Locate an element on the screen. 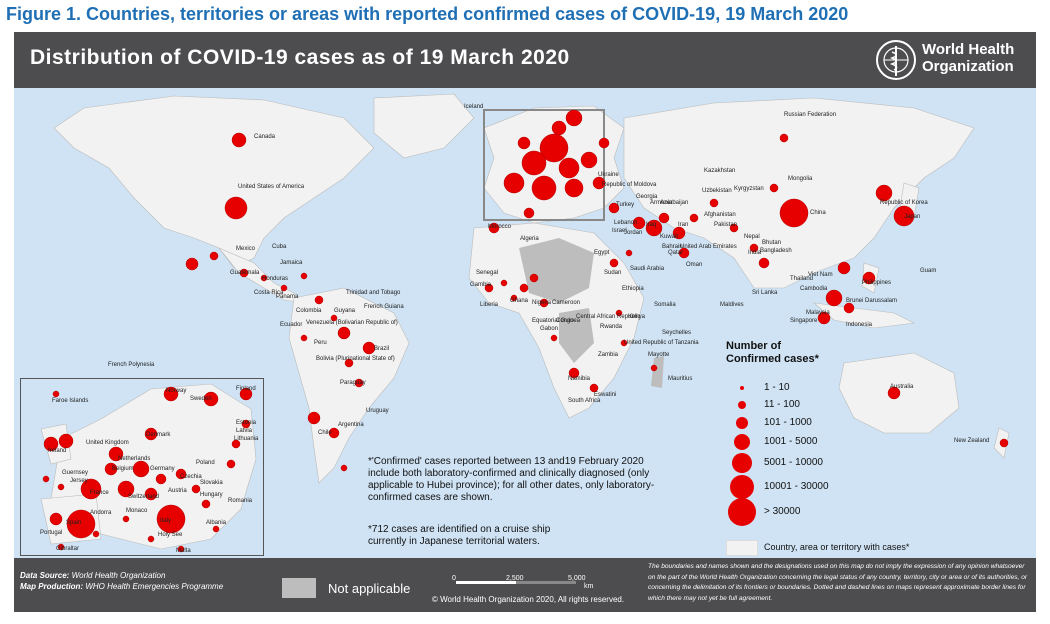 The width and height of the screenshot is (1050, 624). country-label: Republic of Korea is located at coordinates (904, 203).